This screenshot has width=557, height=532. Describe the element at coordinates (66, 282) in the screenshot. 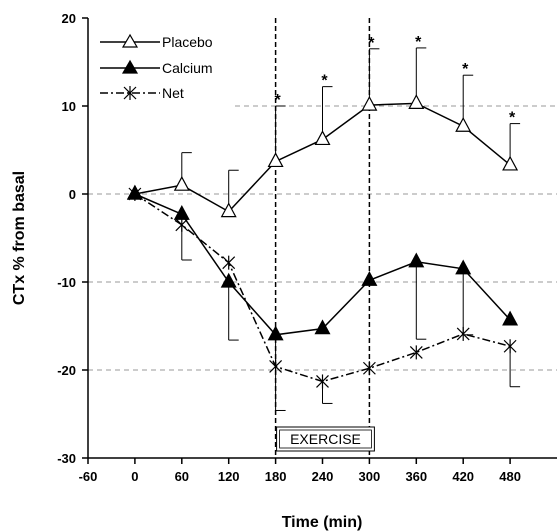

I see `y-tick-label: -10` at that location.